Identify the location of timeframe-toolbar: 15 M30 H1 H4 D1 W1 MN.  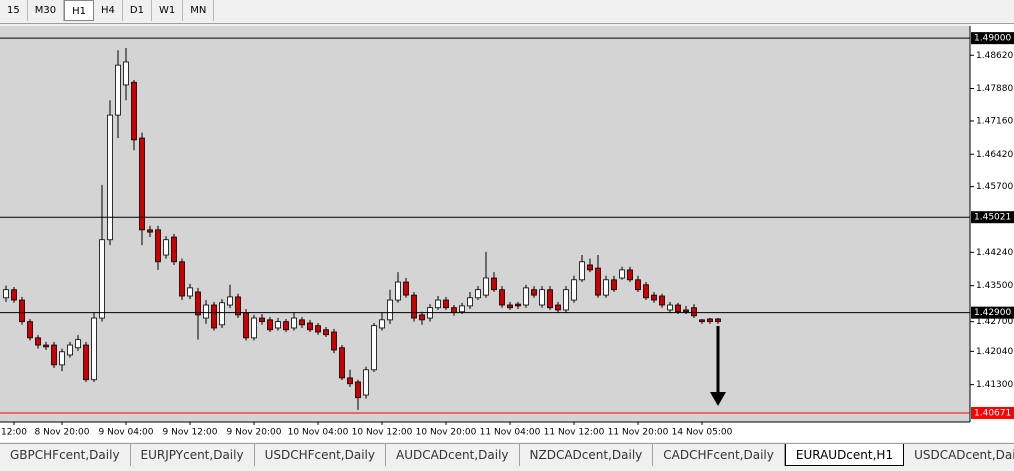
(507, 12).